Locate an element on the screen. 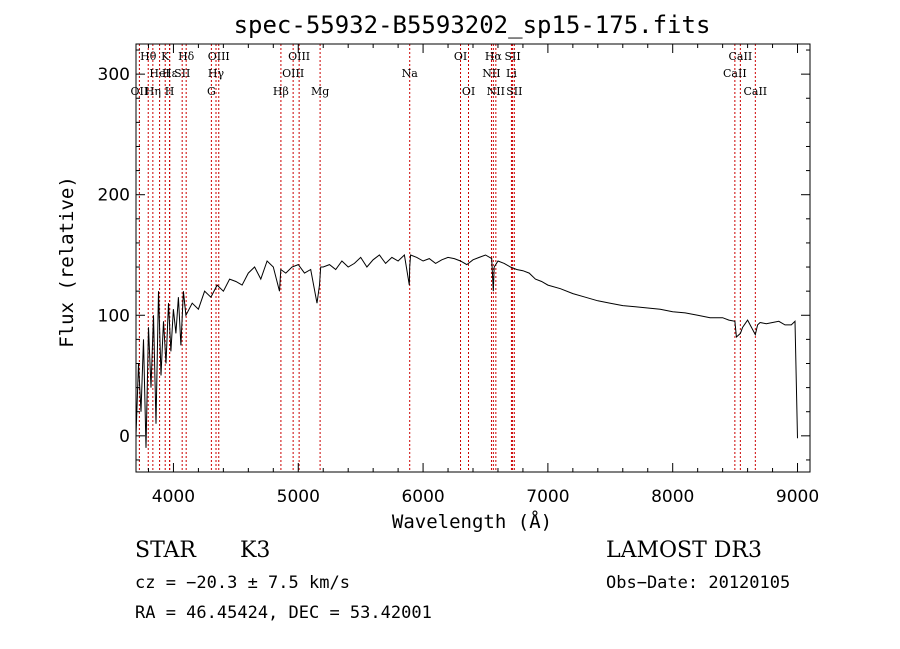 The height and width of the screenshot is (649, 900). survey-name: LAMOST DR3 is located at coordinates (684, 550).